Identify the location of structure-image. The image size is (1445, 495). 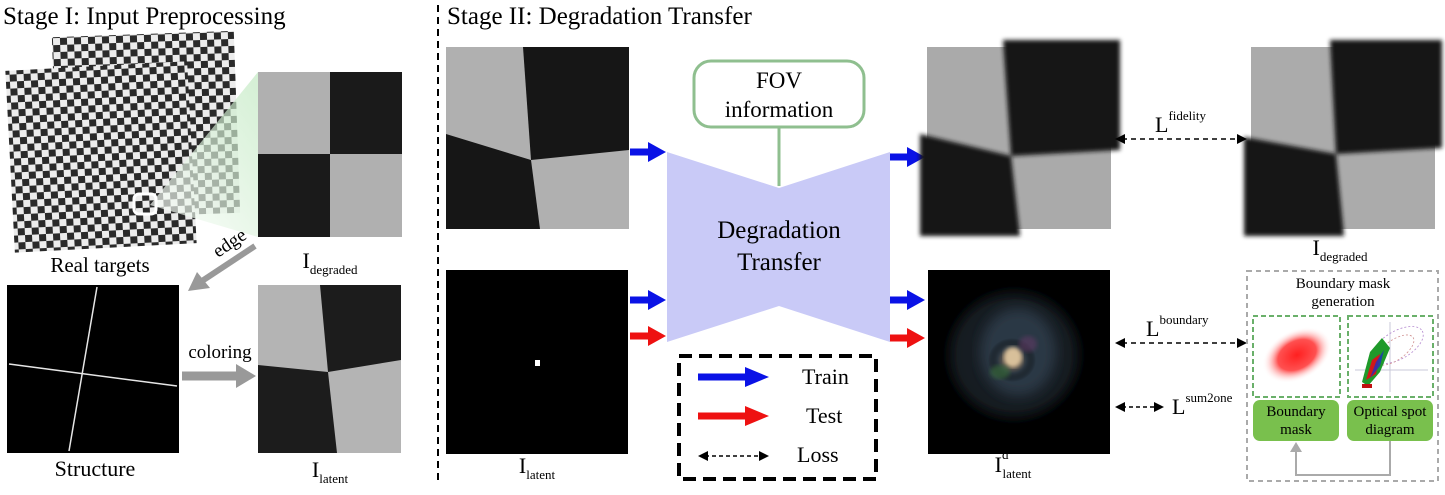
(93, 369).